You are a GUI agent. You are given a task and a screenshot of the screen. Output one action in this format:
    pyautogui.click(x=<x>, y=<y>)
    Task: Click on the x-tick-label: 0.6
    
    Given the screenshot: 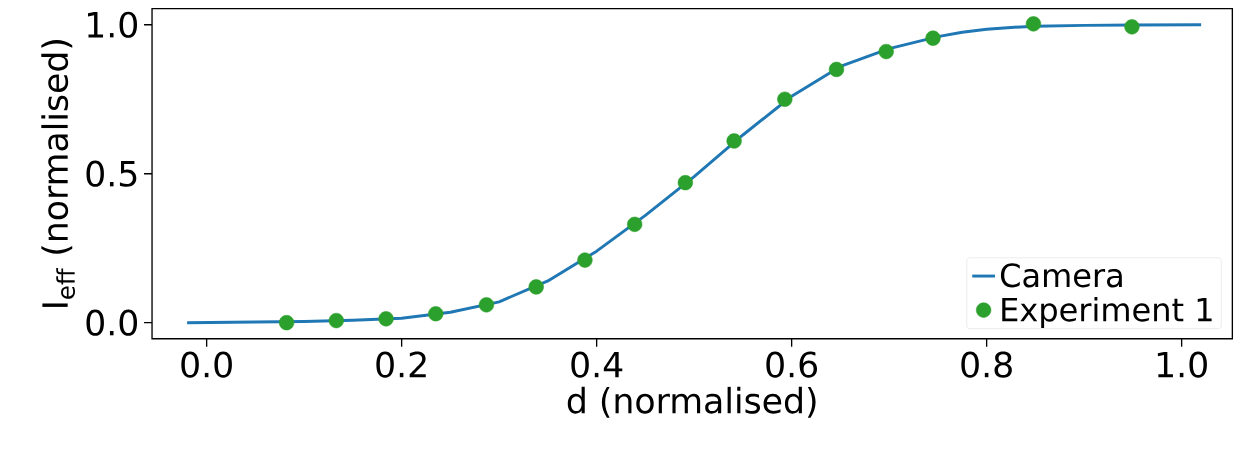 What is the action you would take?
    pyautogui.click(x=792, y=364)
    